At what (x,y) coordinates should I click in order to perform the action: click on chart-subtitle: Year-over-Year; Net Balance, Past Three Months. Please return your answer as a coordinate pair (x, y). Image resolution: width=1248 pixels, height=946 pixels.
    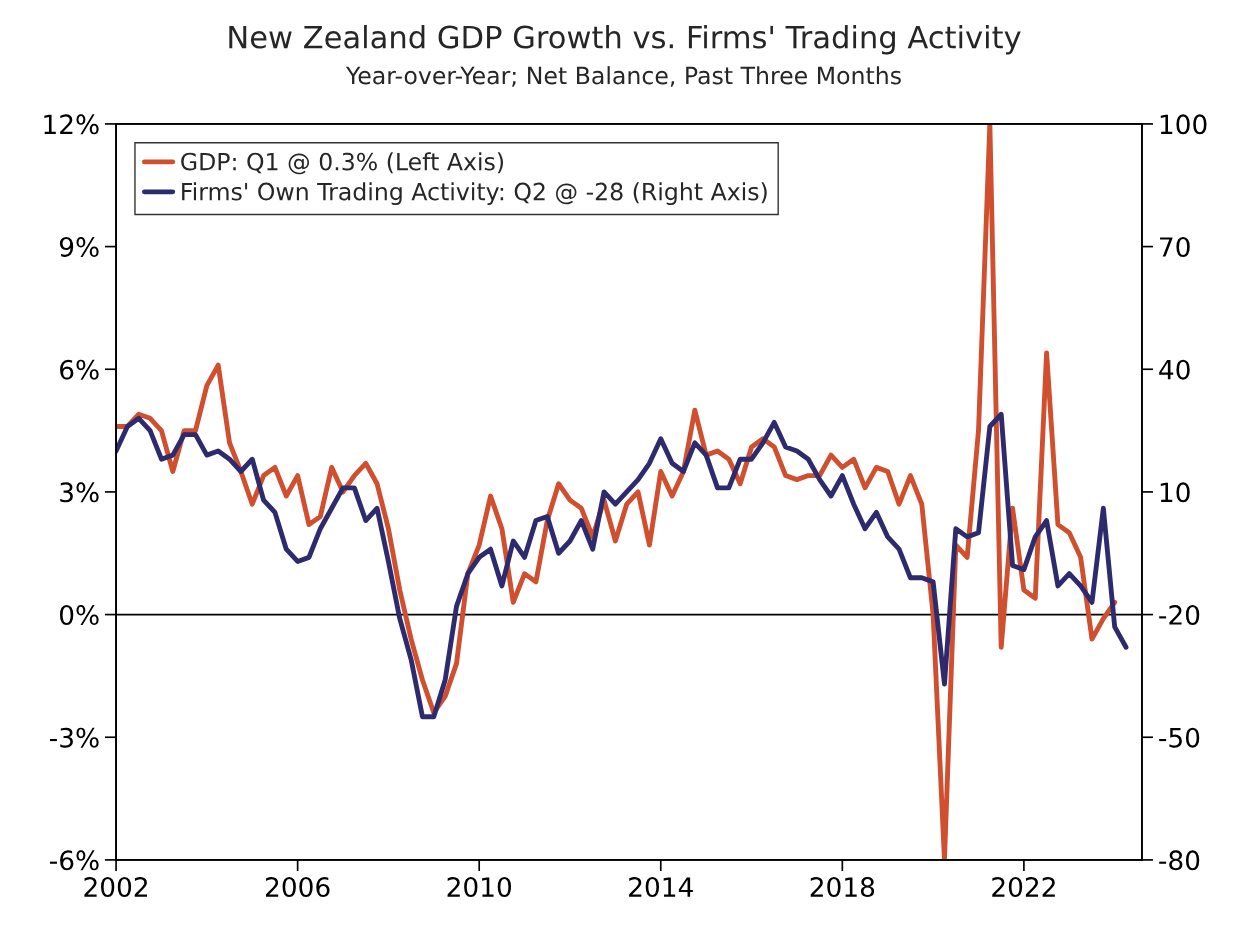
    Looking at the image, I should click on (623, 76).